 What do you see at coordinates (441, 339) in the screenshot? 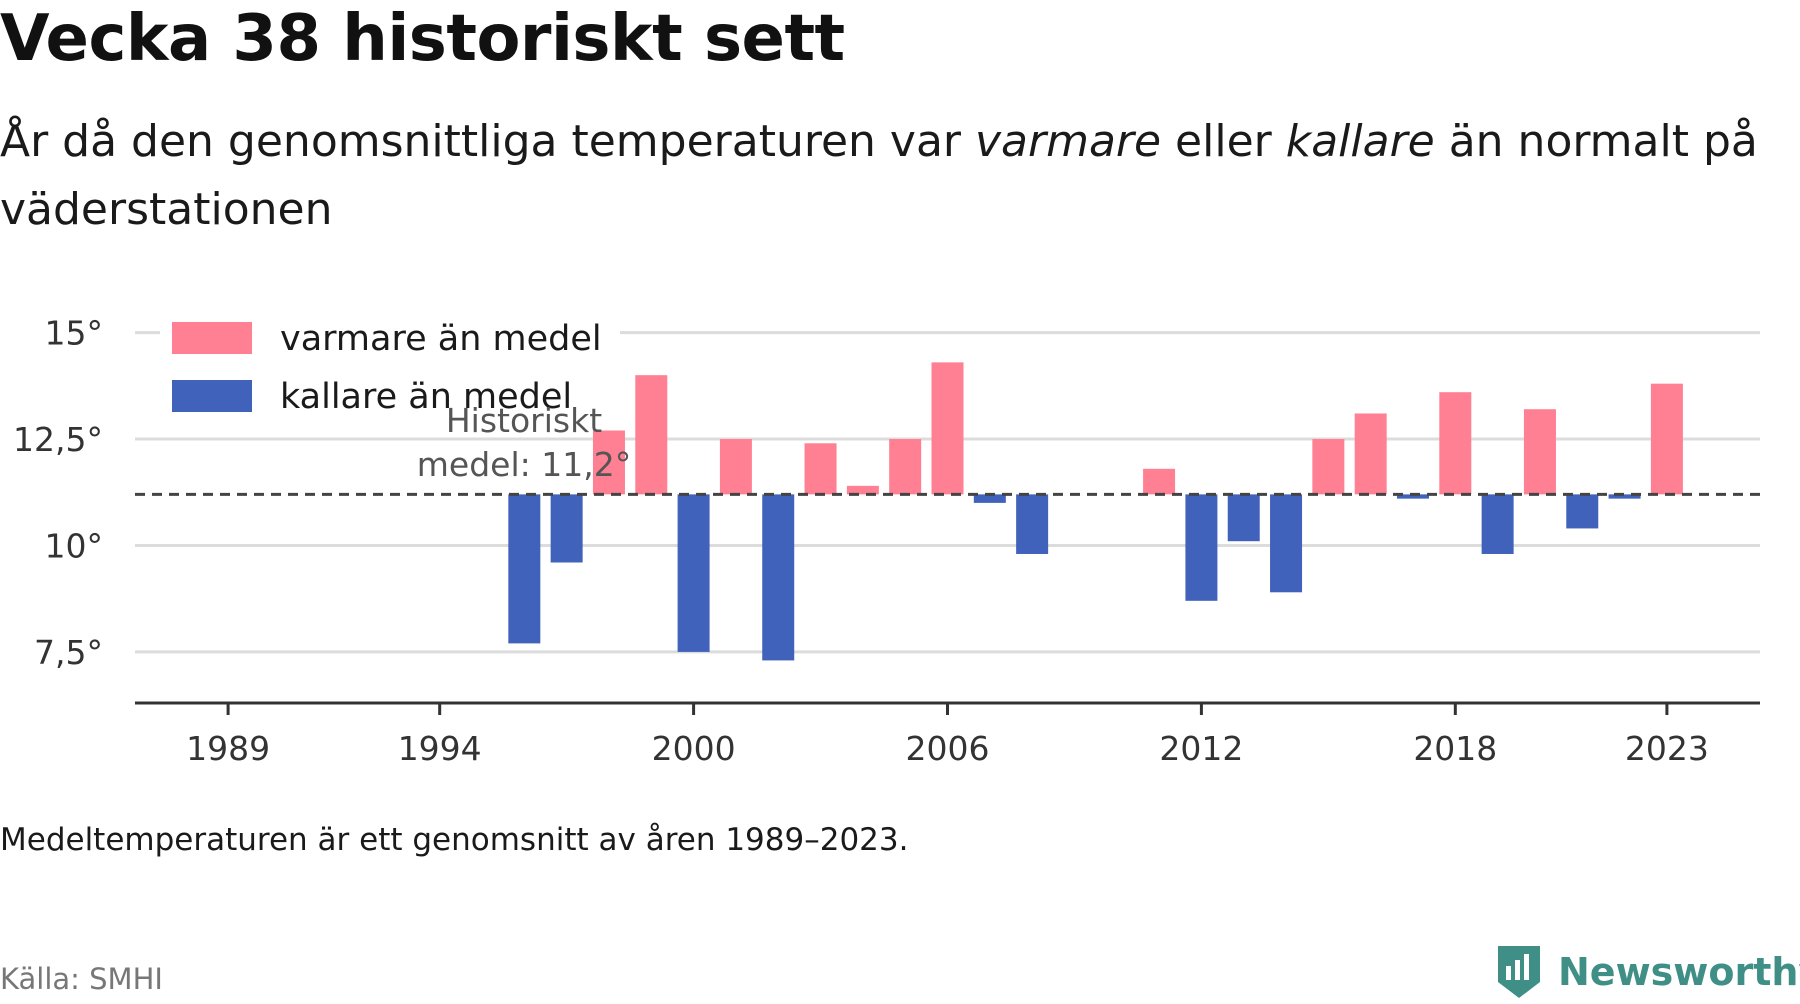
I see `legend-label-warmer: varmare än medel` at bounding box center [441, 339].